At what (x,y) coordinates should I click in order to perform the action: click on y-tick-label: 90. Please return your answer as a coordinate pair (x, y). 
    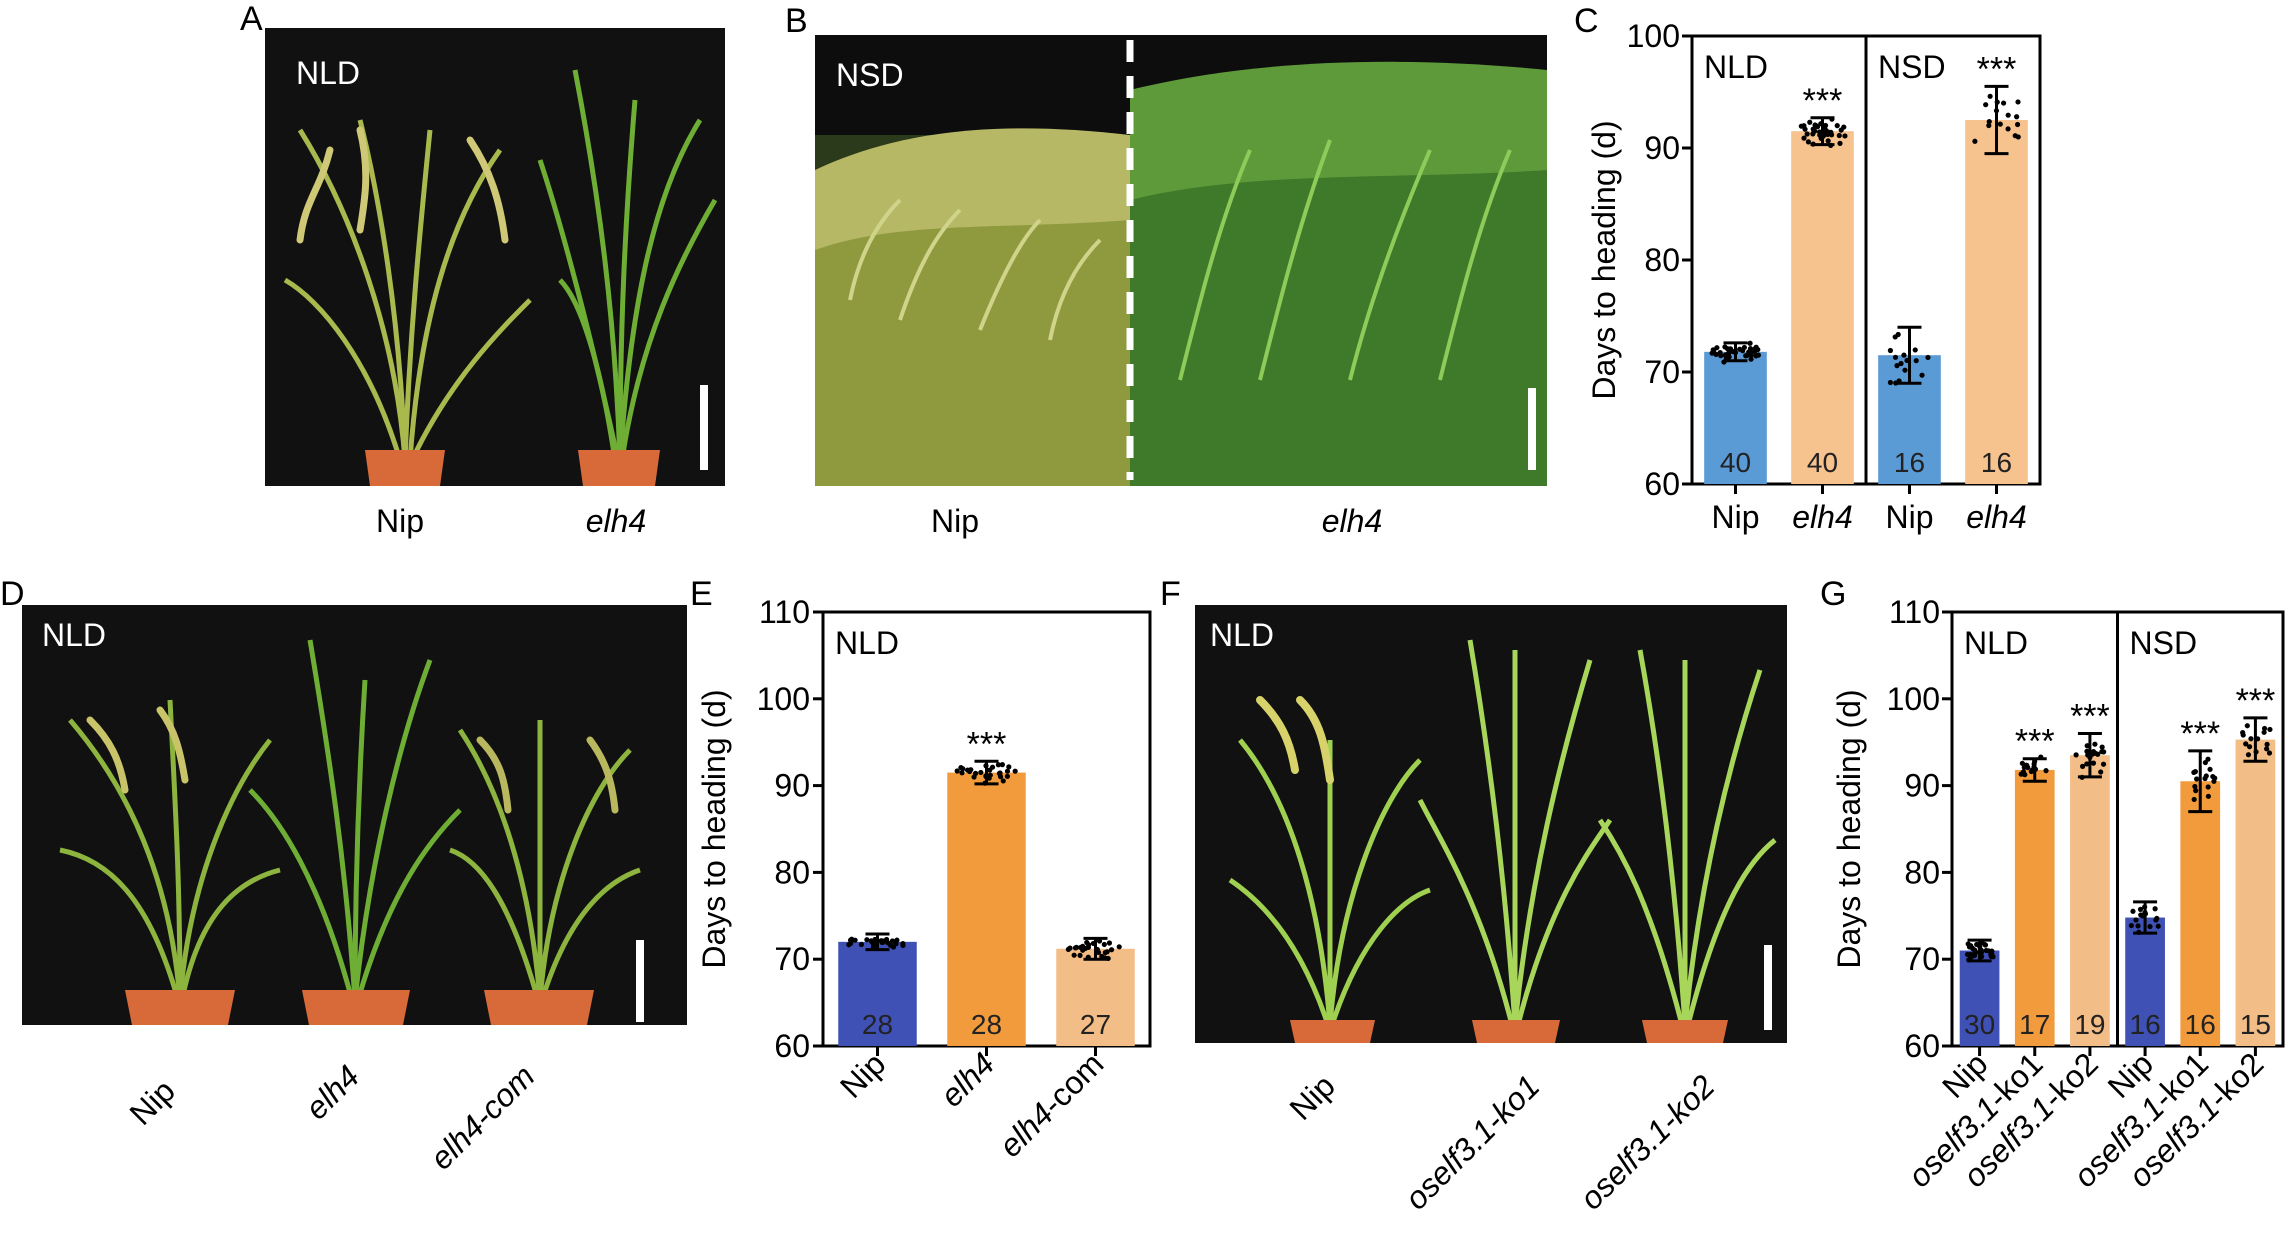
    Looking at the image, I should click on (792, 786).